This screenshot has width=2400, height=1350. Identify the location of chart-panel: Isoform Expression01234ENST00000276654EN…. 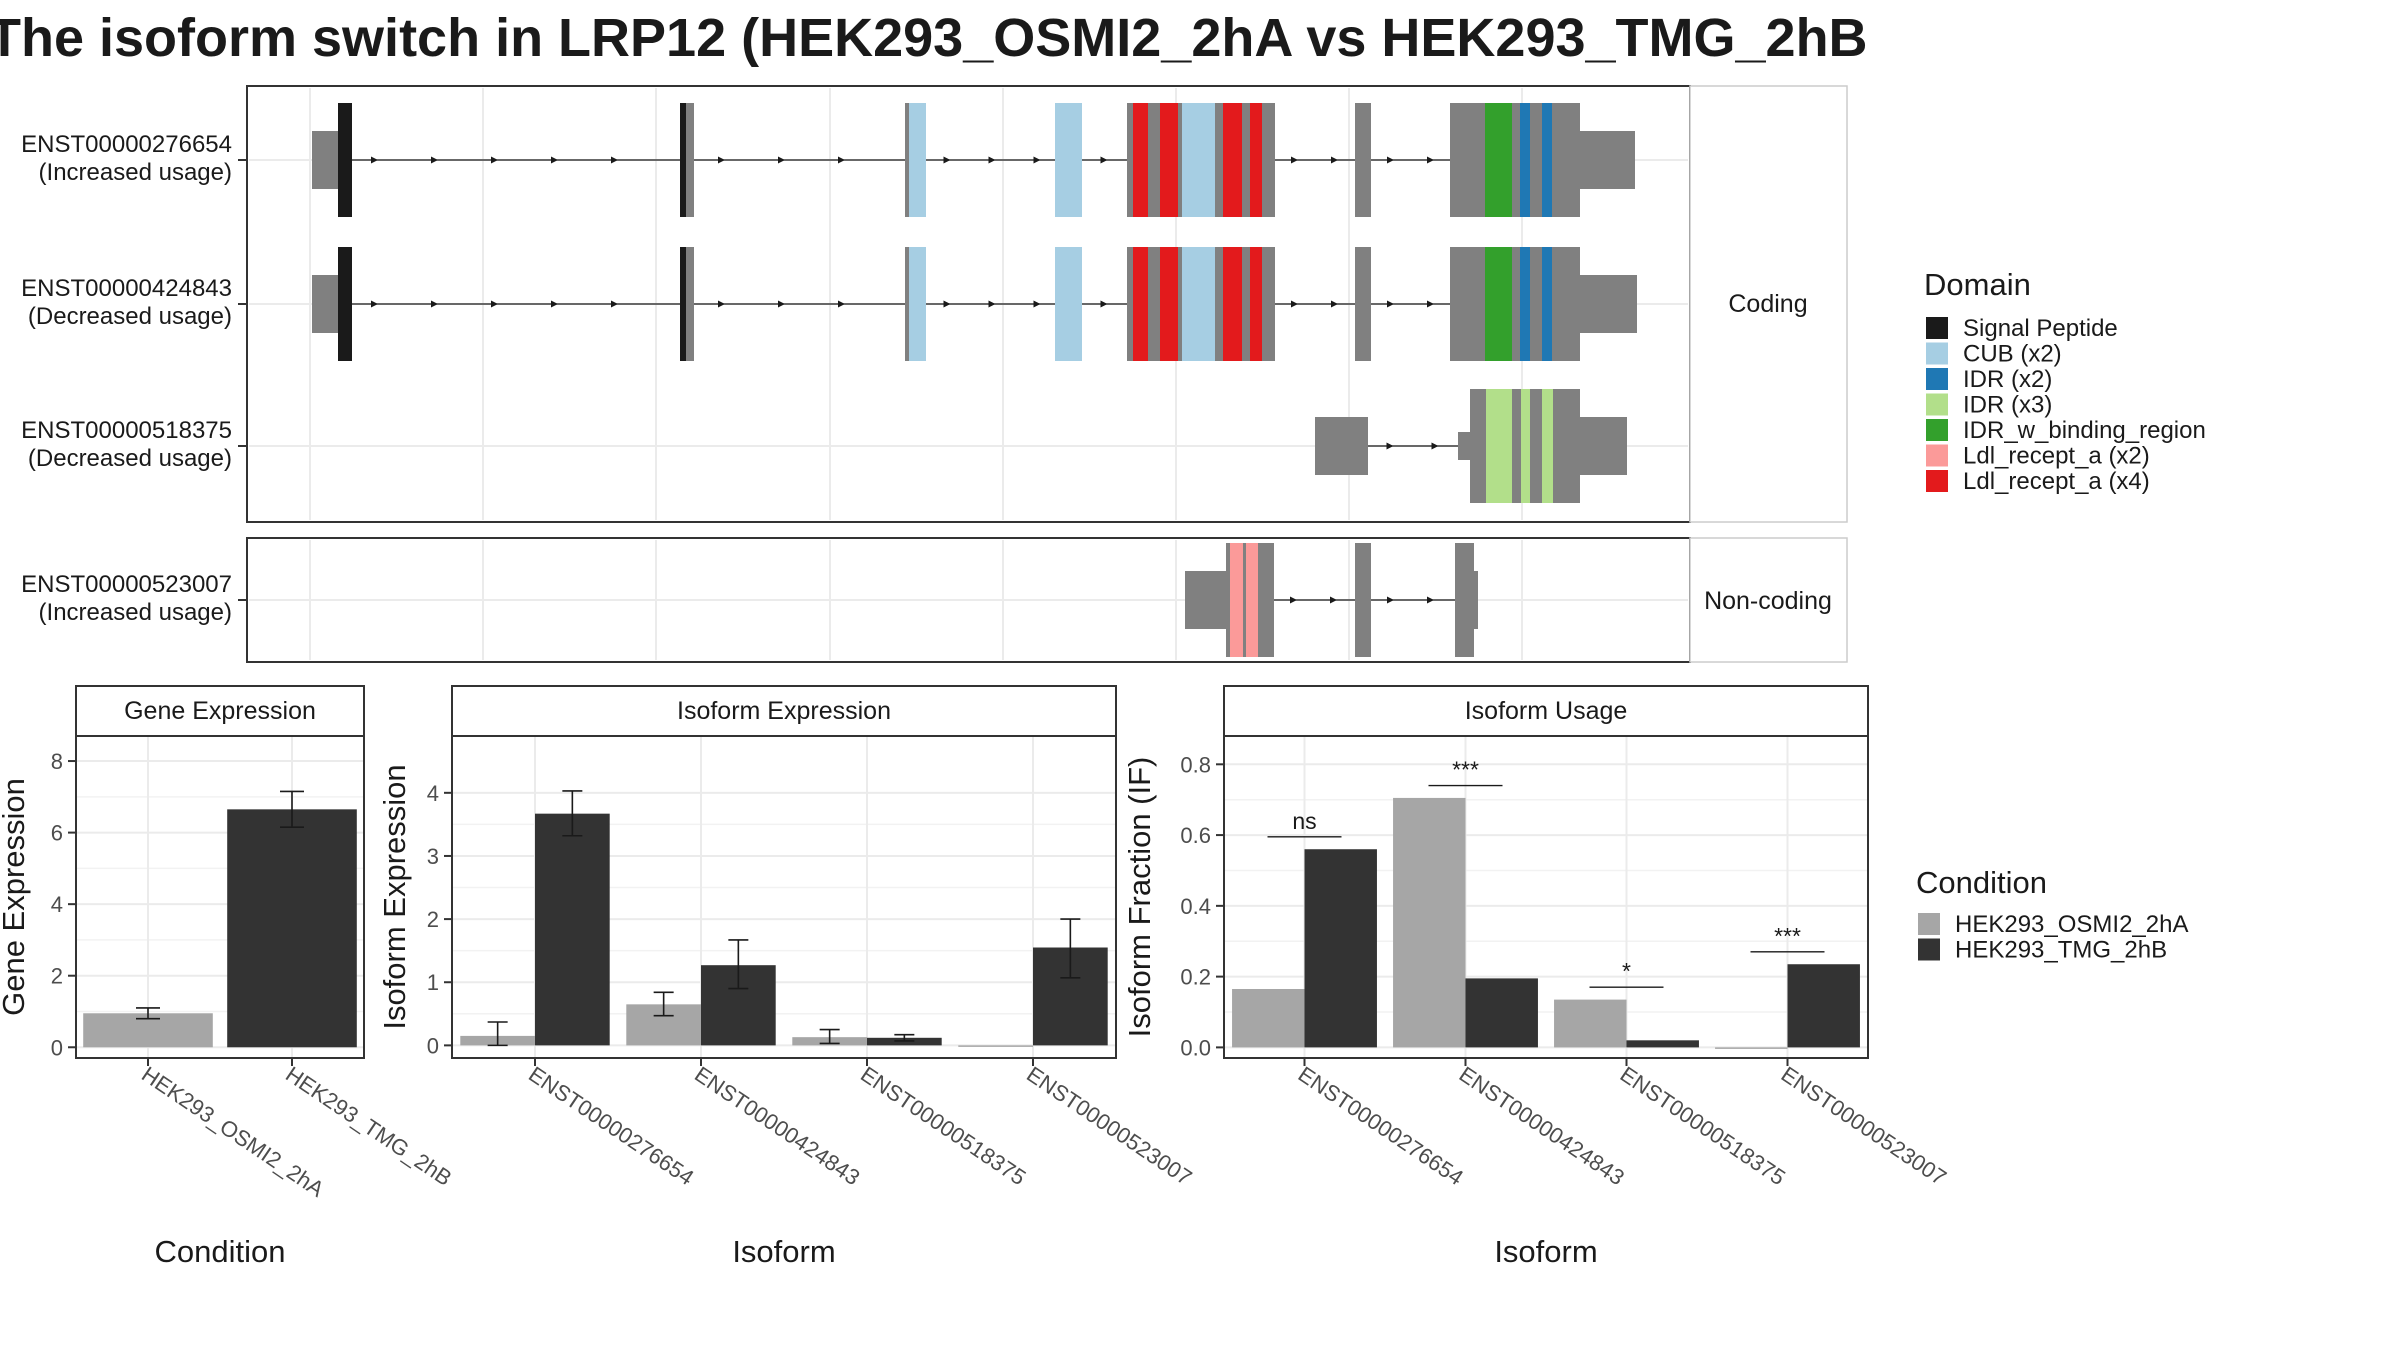
(786, 977).